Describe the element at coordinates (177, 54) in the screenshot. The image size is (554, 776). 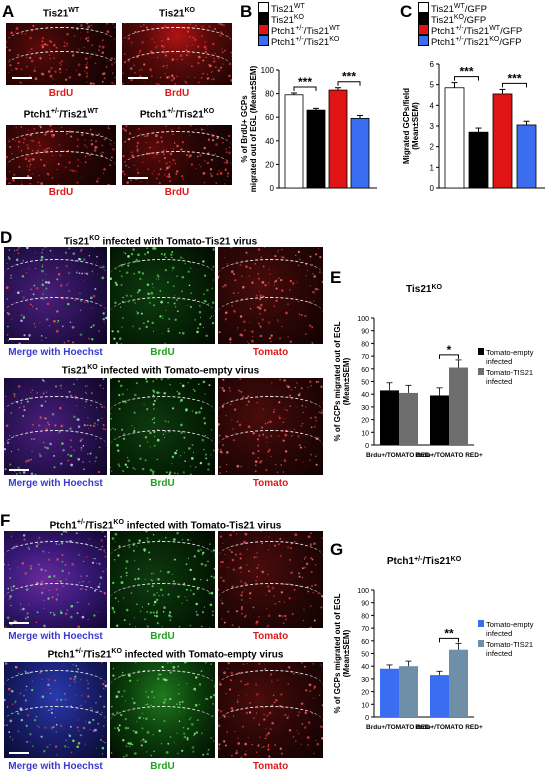
I see `micrograph-tis21-ko` at that location.